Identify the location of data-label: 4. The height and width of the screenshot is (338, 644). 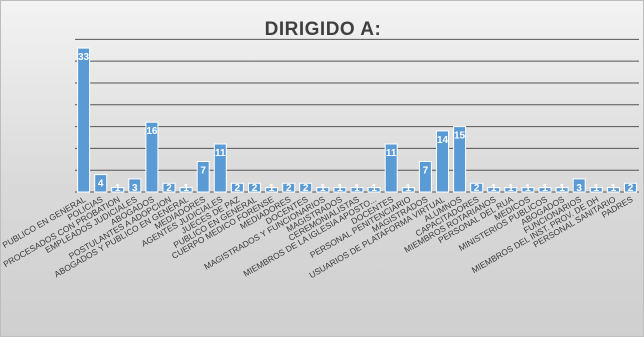
(101, 184).